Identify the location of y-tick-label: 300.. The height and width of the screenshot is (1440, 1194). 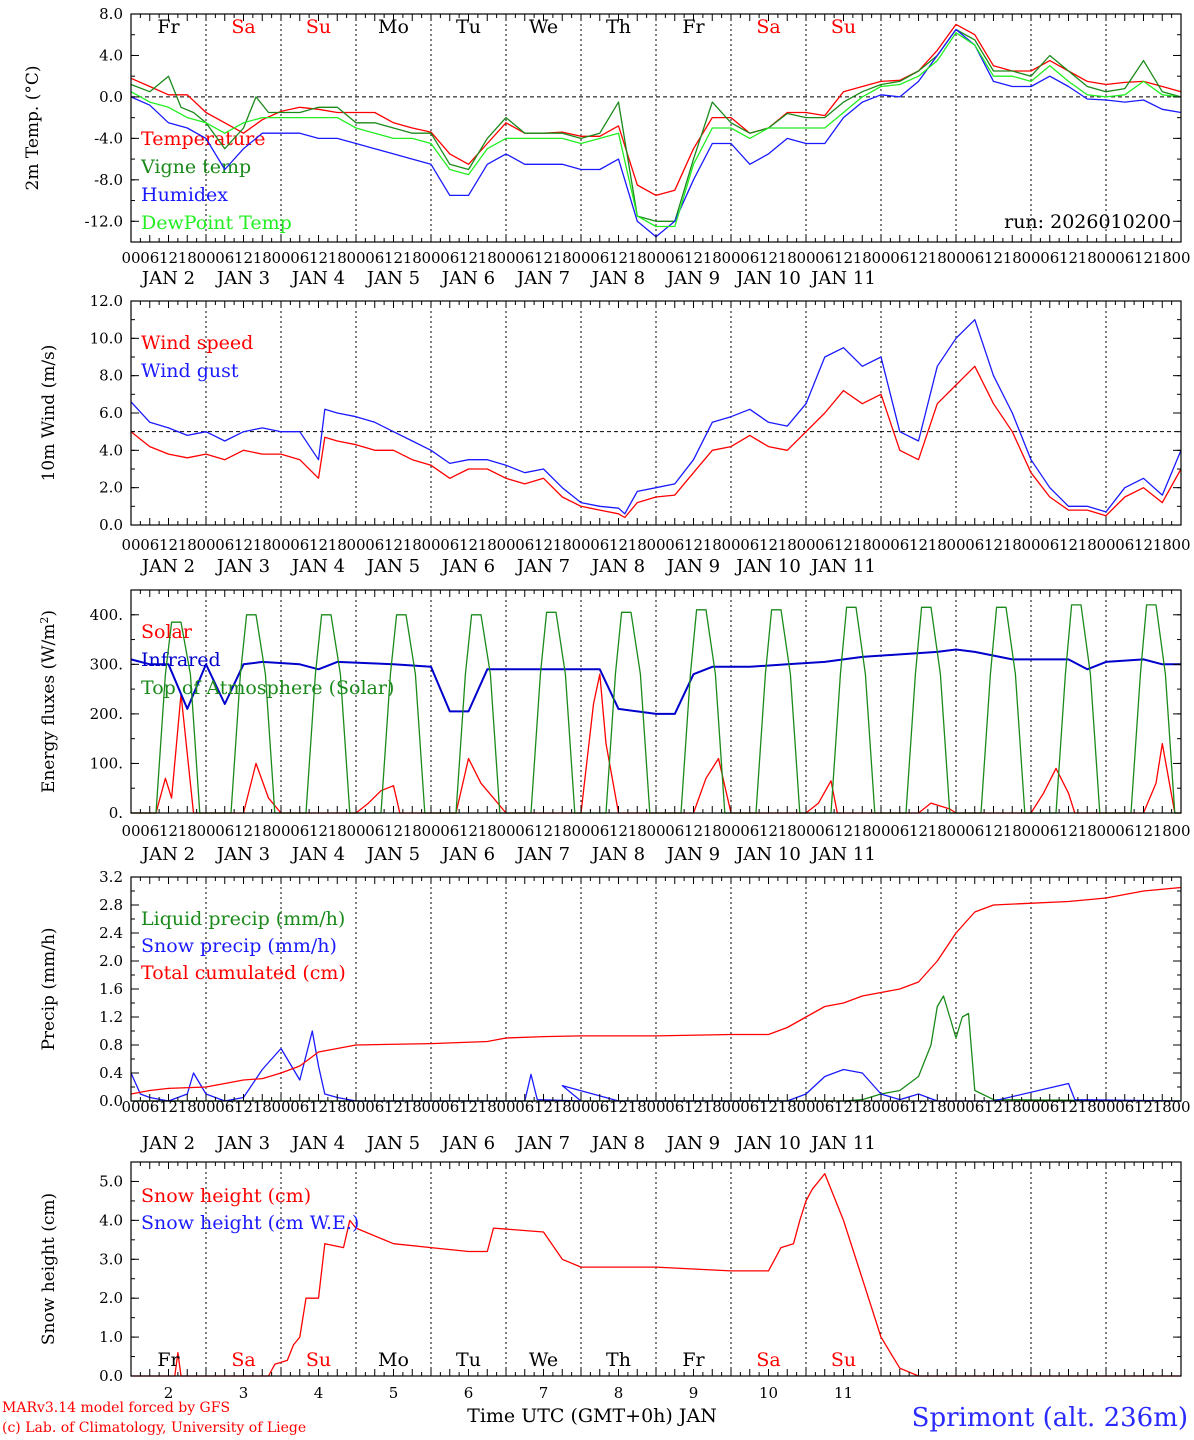
(106, 664).